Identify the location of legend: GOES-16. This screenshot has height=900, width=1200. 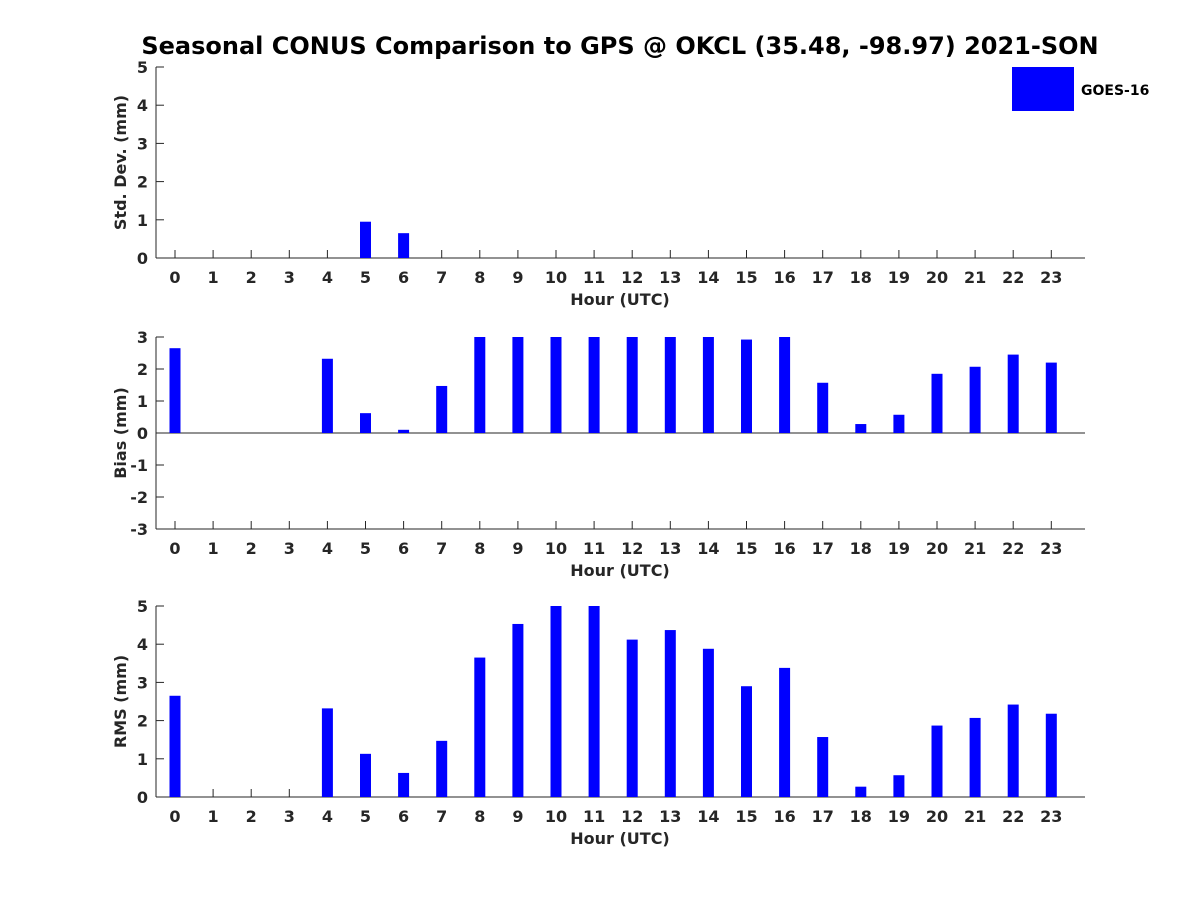
(1080, 89).